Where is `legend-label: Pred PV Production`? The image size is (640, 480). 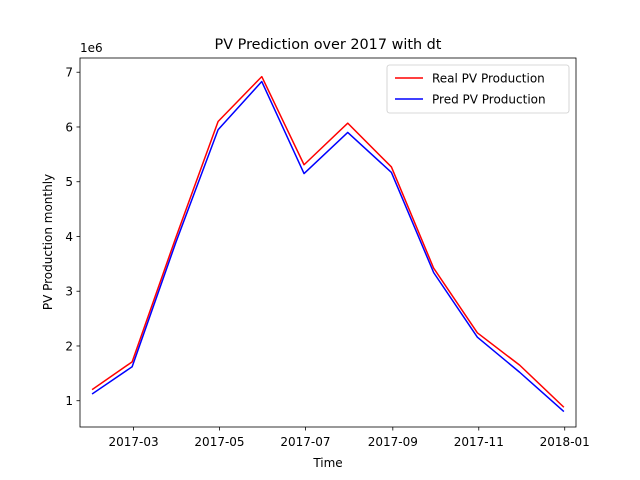 legend-label: Pred PV Production is located at coordinates (489, 99).